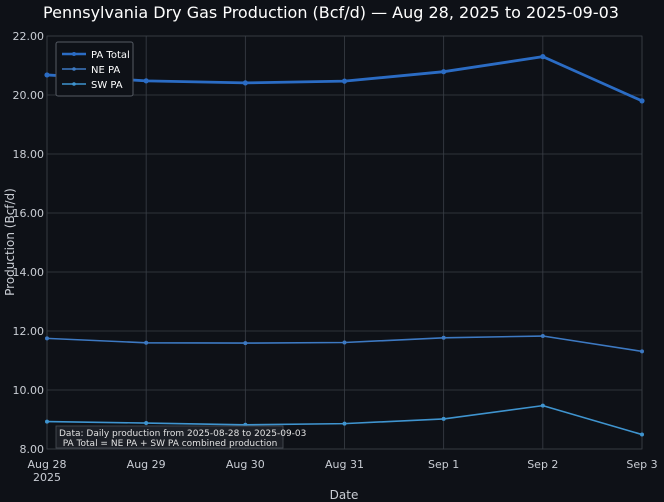  Describe the element at coordinates (47, 477) in the screenshot. I see `x-year-label: 2025` at that location.